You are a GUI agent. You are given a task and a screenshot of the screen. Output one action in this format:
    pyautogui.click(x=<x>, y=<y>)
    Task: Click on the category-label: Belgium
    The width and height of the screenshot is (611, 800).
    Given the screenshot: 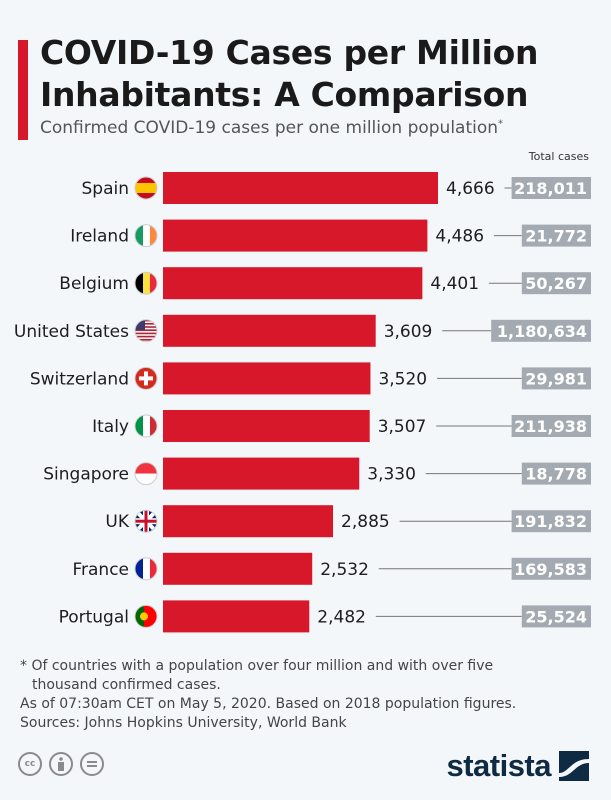 What is the action you would take?
    pyautogui.click(x=94, y=284)
    